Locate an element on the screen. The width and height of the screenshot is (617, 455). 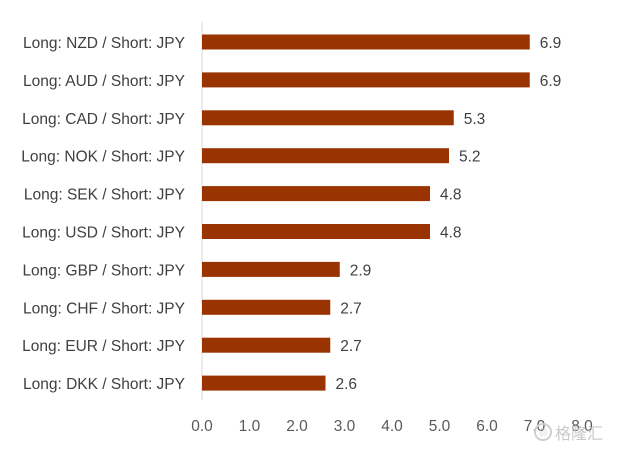
data-label: 5.2 is located at coordinates (470, 157).